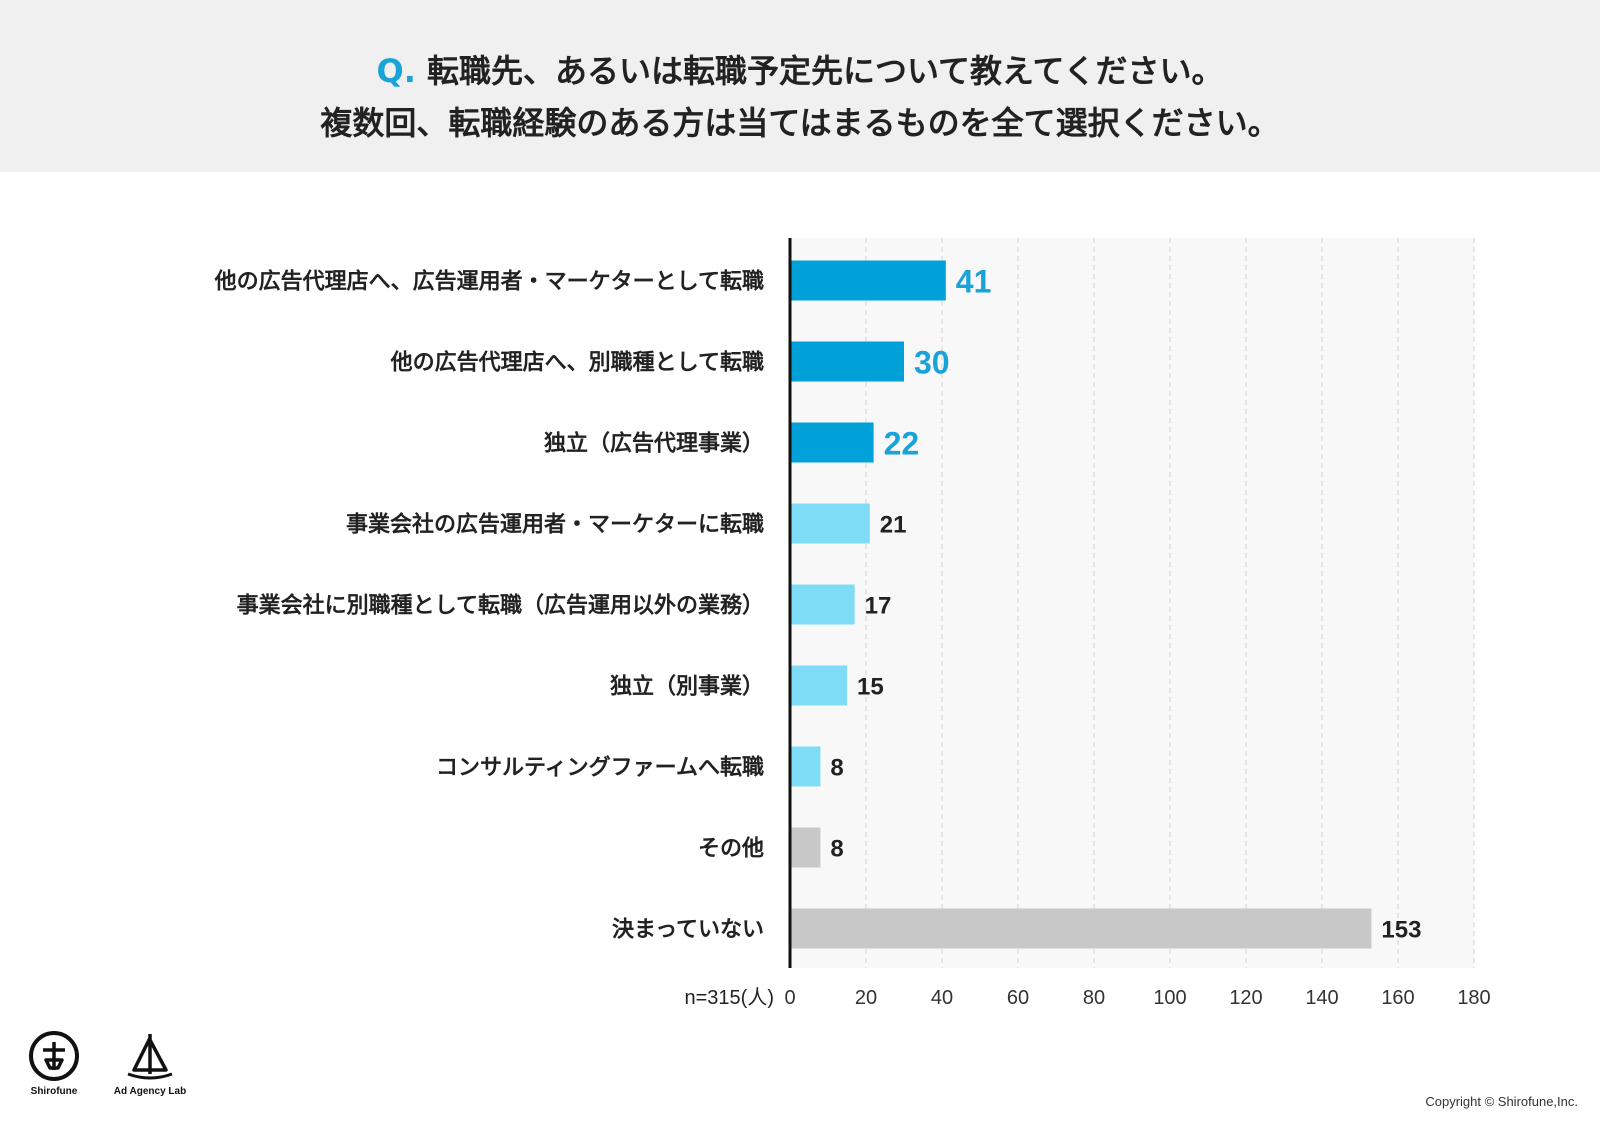 This screenshot has width=1600, height=1130. Describe the element at coordinates (150, 1091) in the screenshot. I see `ad-agency-lab-logo-caption: Ad Agency Lab` at that location.